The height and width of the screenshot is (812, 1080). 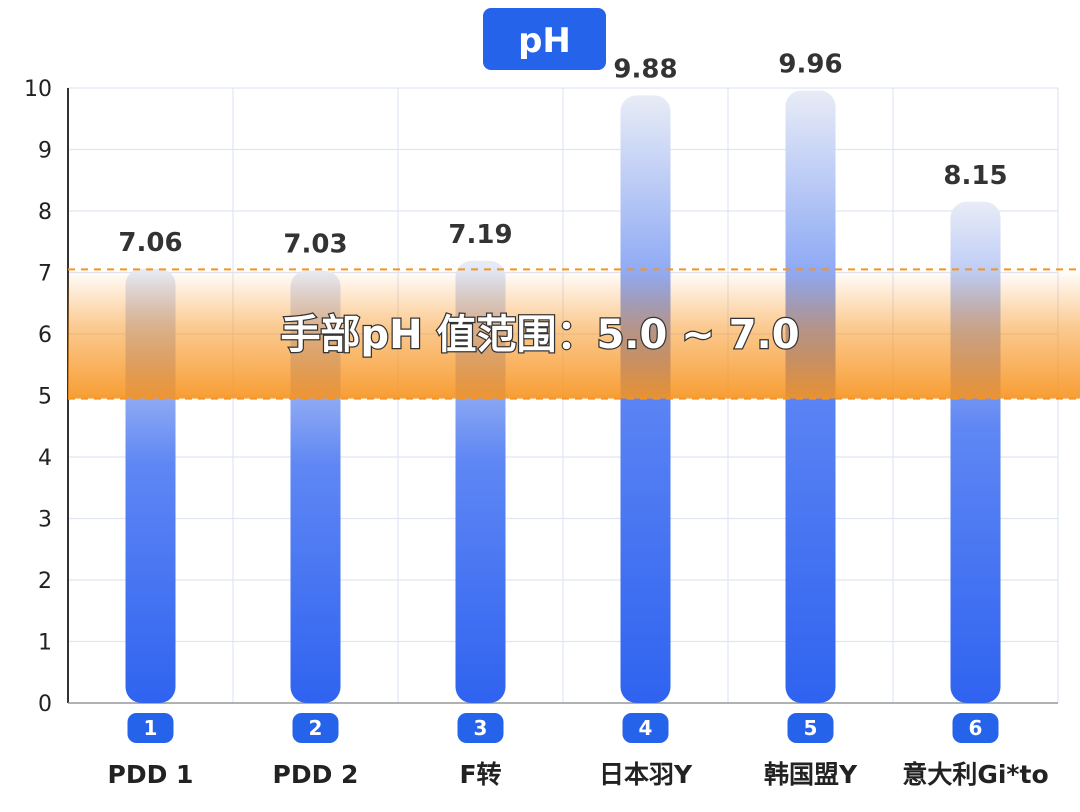 I want to click on category-index-label: 2, so click(x=316, y=728).